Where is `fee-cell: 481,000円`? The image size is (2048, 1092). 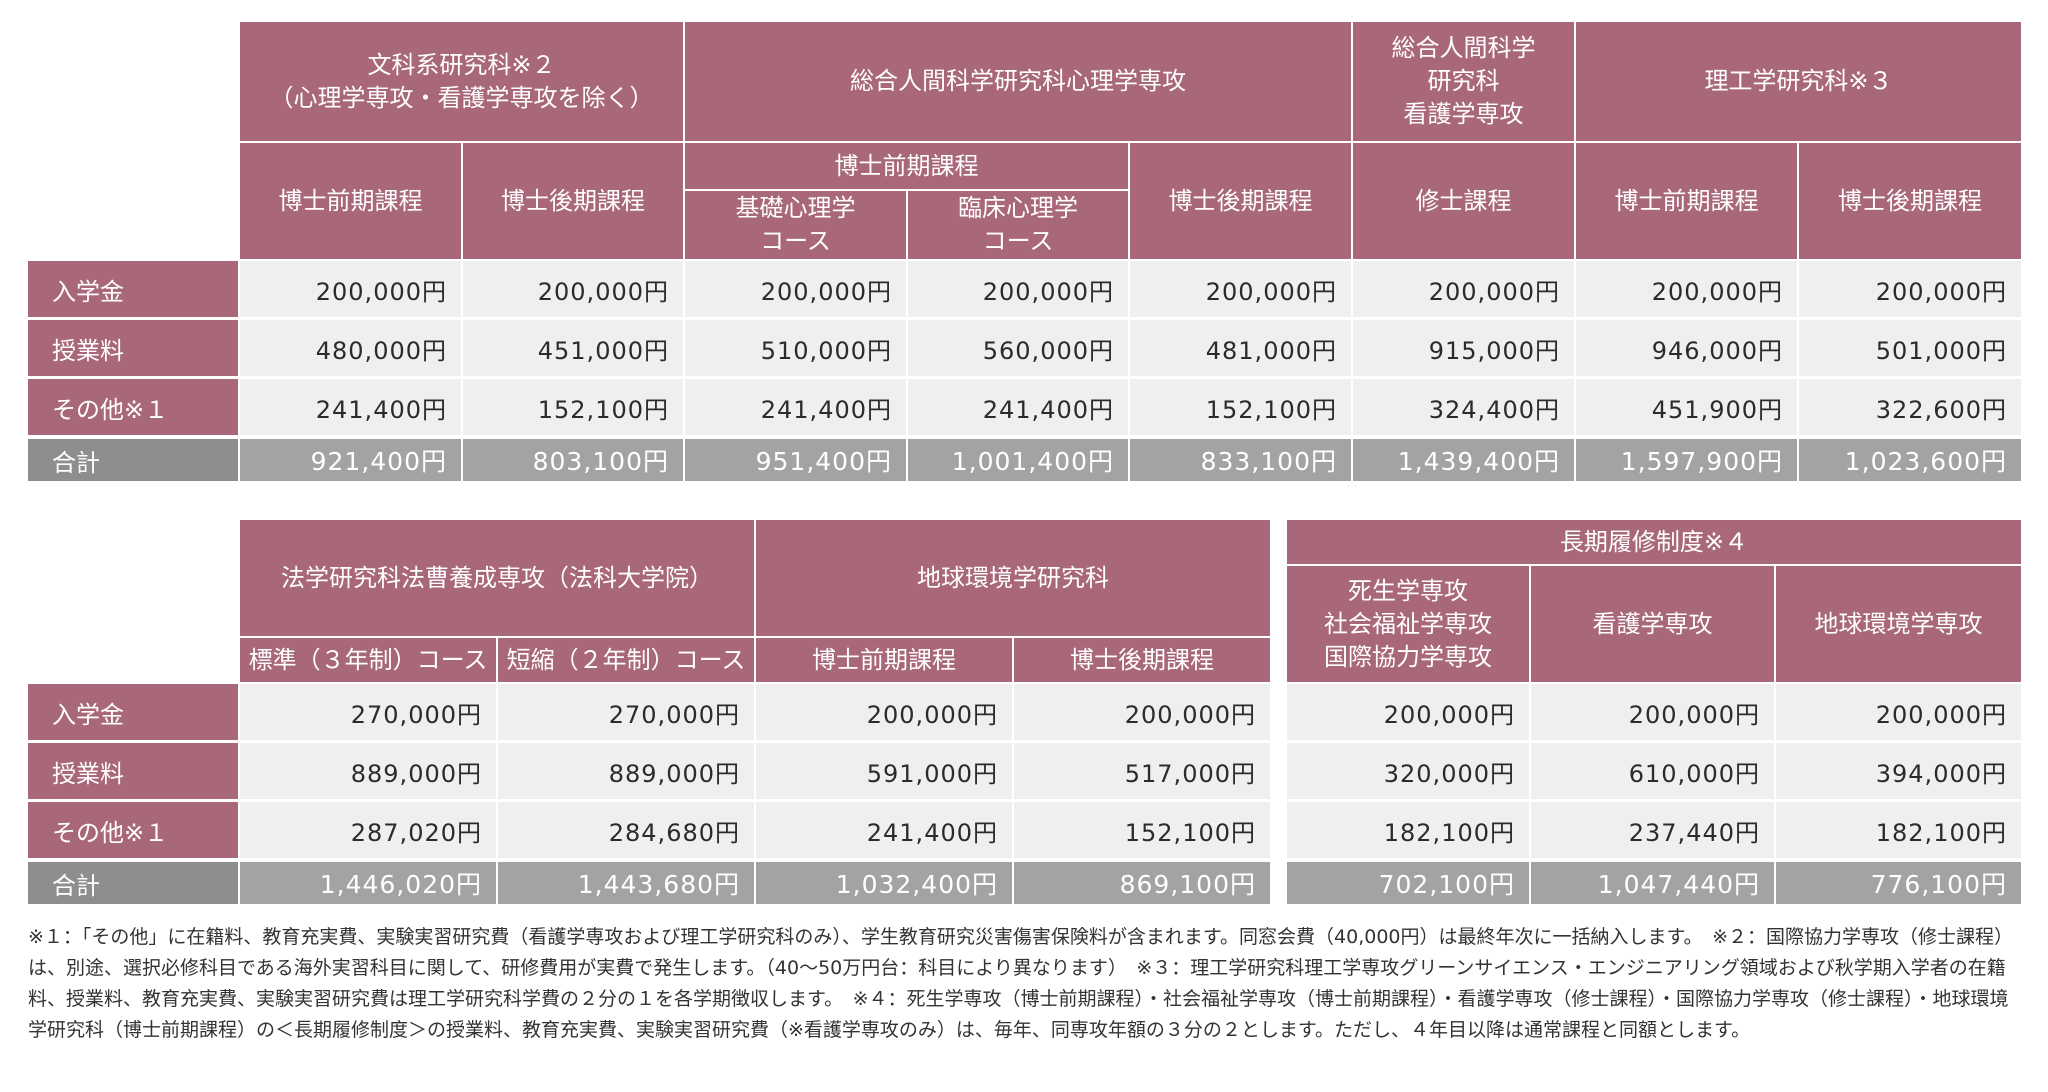 fee-cell: 481,000円 is located at coordinates (1240, 348).